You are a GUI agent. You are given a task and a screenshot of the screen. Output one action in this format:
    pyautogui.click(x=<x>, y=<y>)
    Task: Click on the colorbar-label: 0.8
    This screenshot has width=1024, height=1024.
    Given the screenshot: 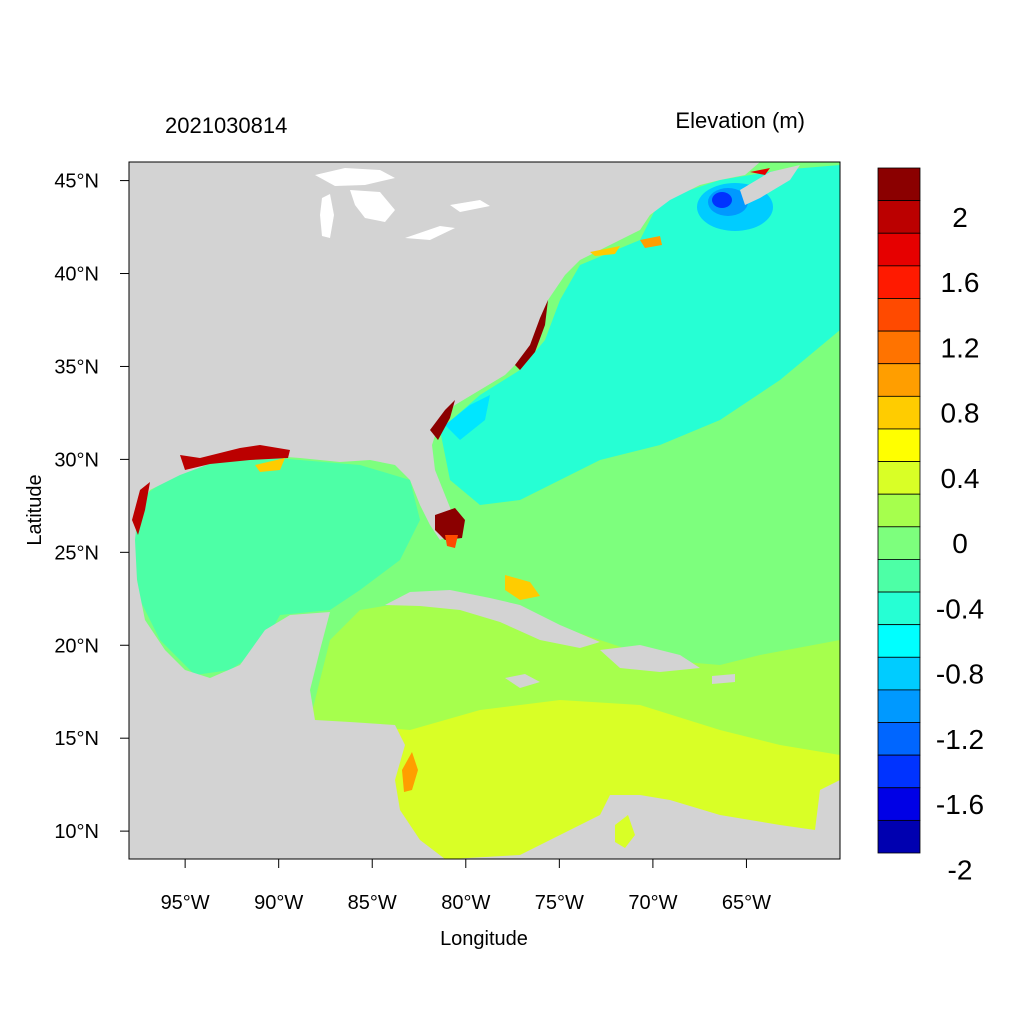 What is the action you would take?
    pyautogui.click(x=960, y=413)
    